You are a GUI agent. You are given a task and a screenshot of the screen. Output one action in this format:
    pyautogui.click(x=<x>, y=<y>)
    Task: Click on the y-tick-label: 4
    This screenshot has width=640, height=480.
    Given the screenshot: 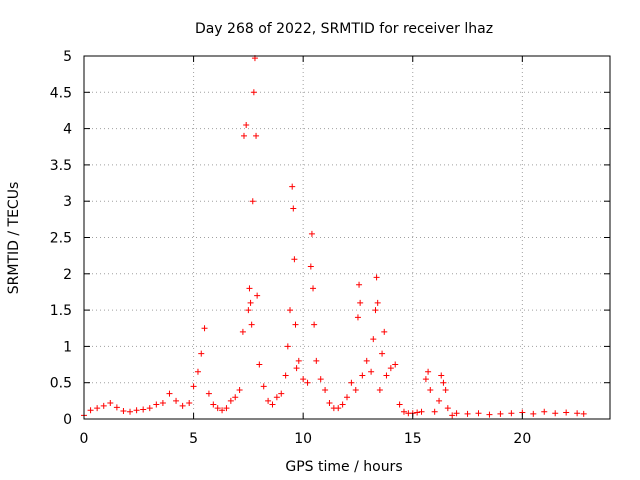 What is the action you would take?
    pyautogui.click(x=67, y=130)
    